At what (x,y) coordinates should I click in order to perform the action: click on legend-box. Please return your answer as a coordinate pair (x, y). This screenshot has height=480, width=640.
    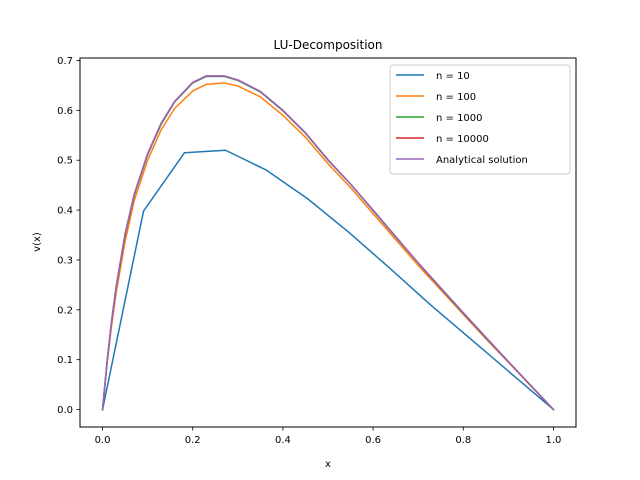
    Looking at the image, I should click on (480, 119).